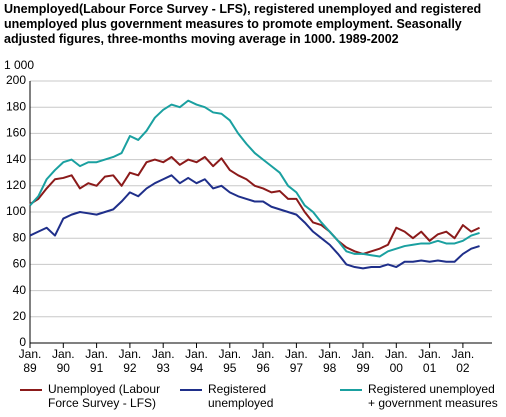  I want to click on x-tick-label: Jan. 92, so click(130, 361).